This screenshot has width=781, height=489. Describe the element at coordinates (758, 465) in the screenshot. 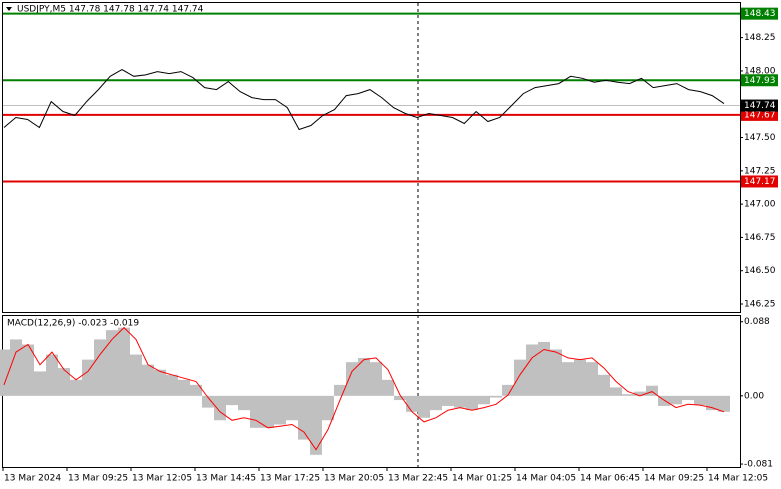

I see `y-tick-label: -0.081` at that location.